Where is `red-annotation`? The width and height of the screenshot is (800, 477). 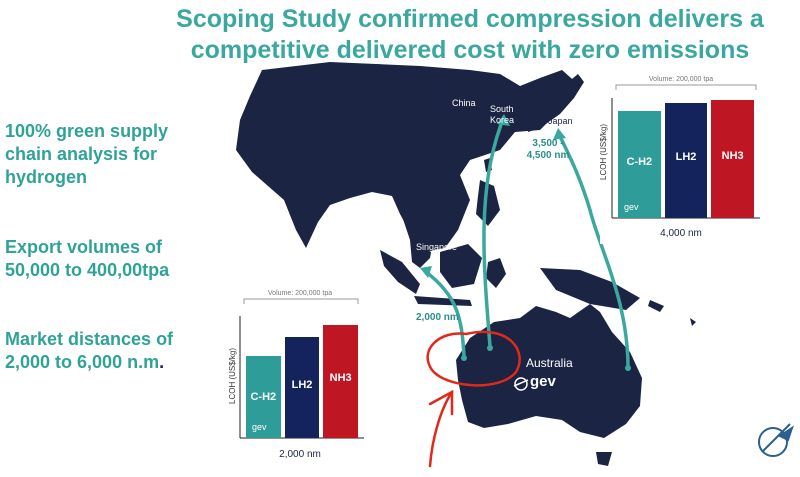 red-annotation is located at coordinates (473, 399).